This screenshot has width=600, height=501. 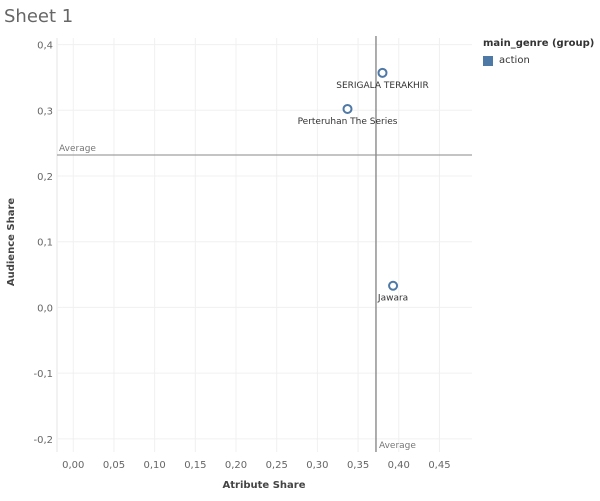 I want to click on data-point-label: SERIGALA TERAKHIR, so click(x=382, y=86).